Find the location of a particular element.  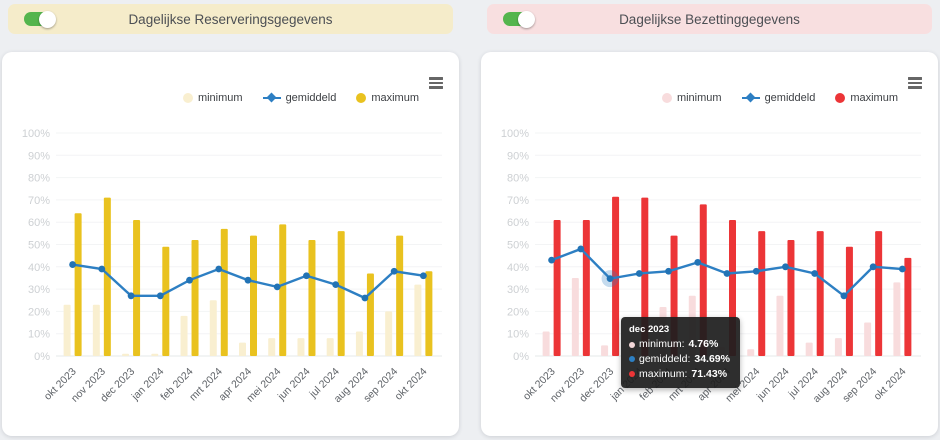

reserveringen-chart-legend: minimum gemiddeld maximum is located at coordinates (300, 98).